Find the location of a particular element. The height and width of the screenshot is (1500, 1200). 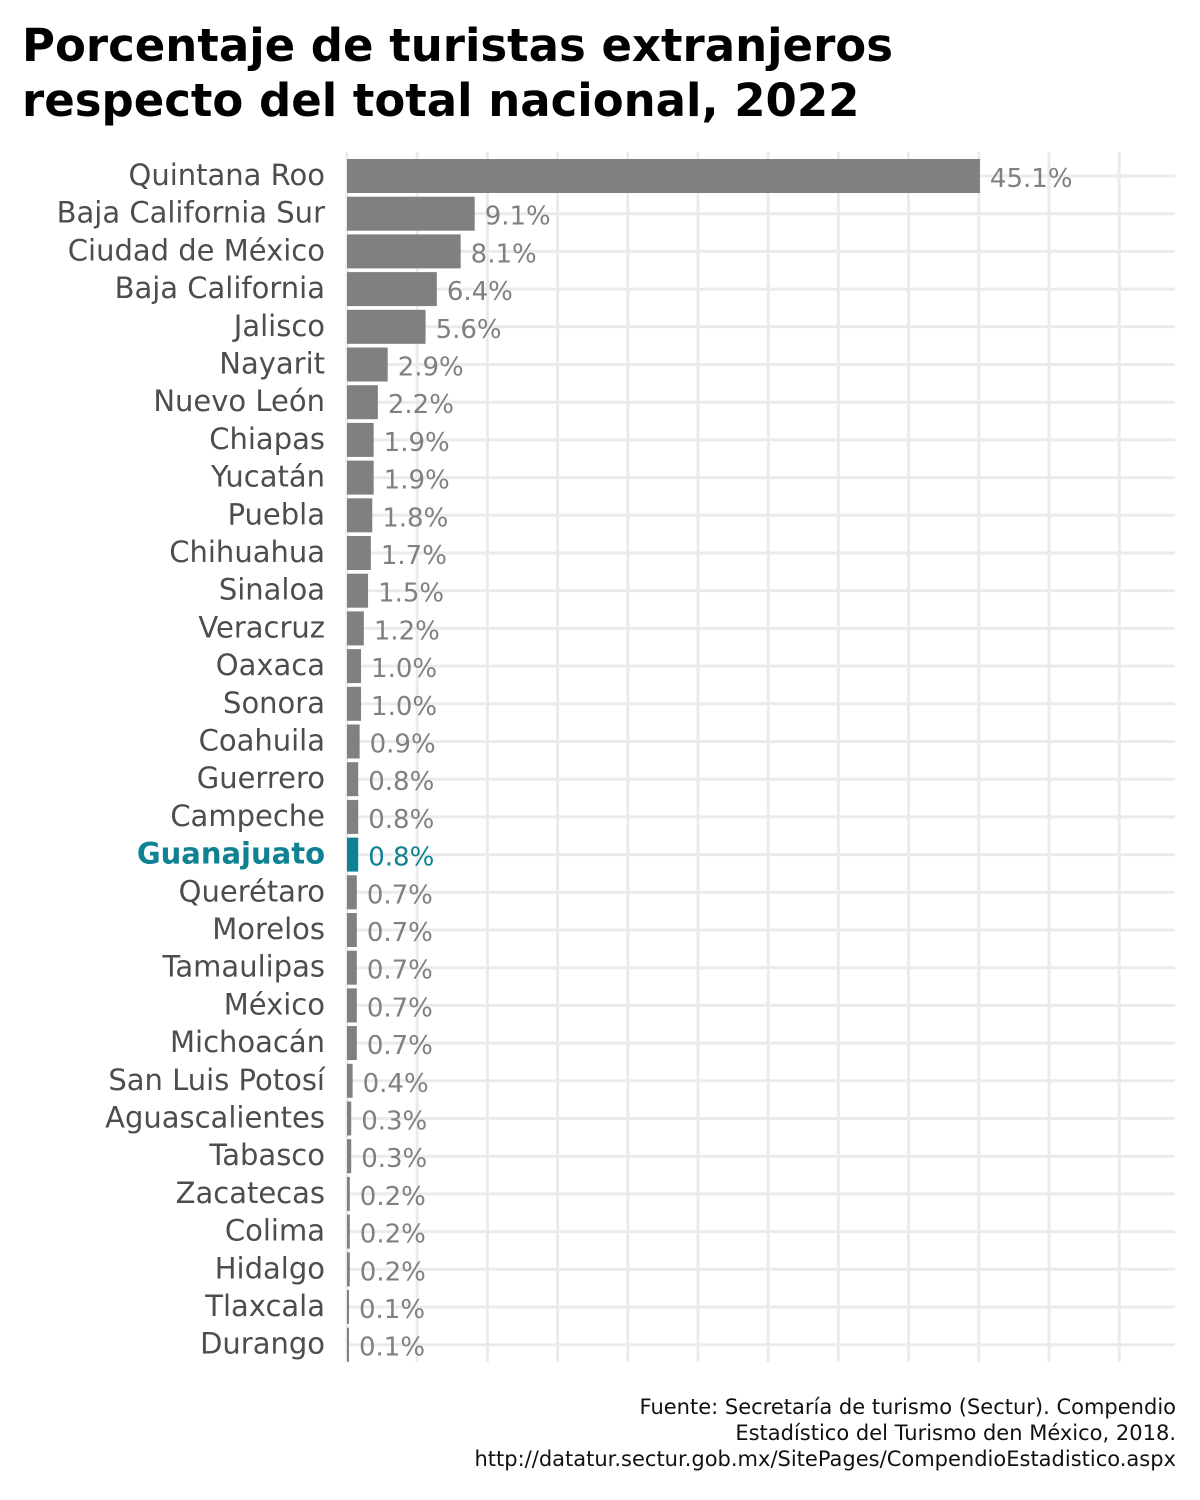

data-label: 1.2% is located at coordinates (407, 631).